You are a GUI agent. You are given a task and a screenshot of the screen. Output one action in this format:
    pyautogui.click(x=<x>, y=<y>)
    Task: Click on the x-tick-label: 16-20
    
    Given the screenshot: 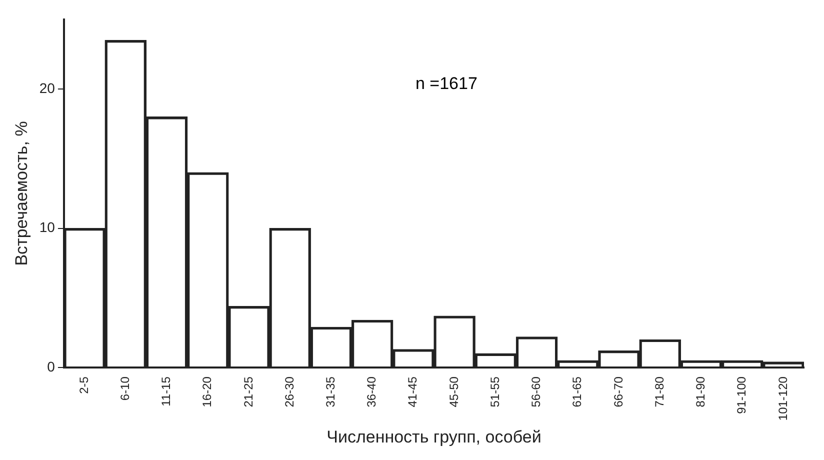 What is the action you would take?
    pyautogui.click(x=207, y=392)
    